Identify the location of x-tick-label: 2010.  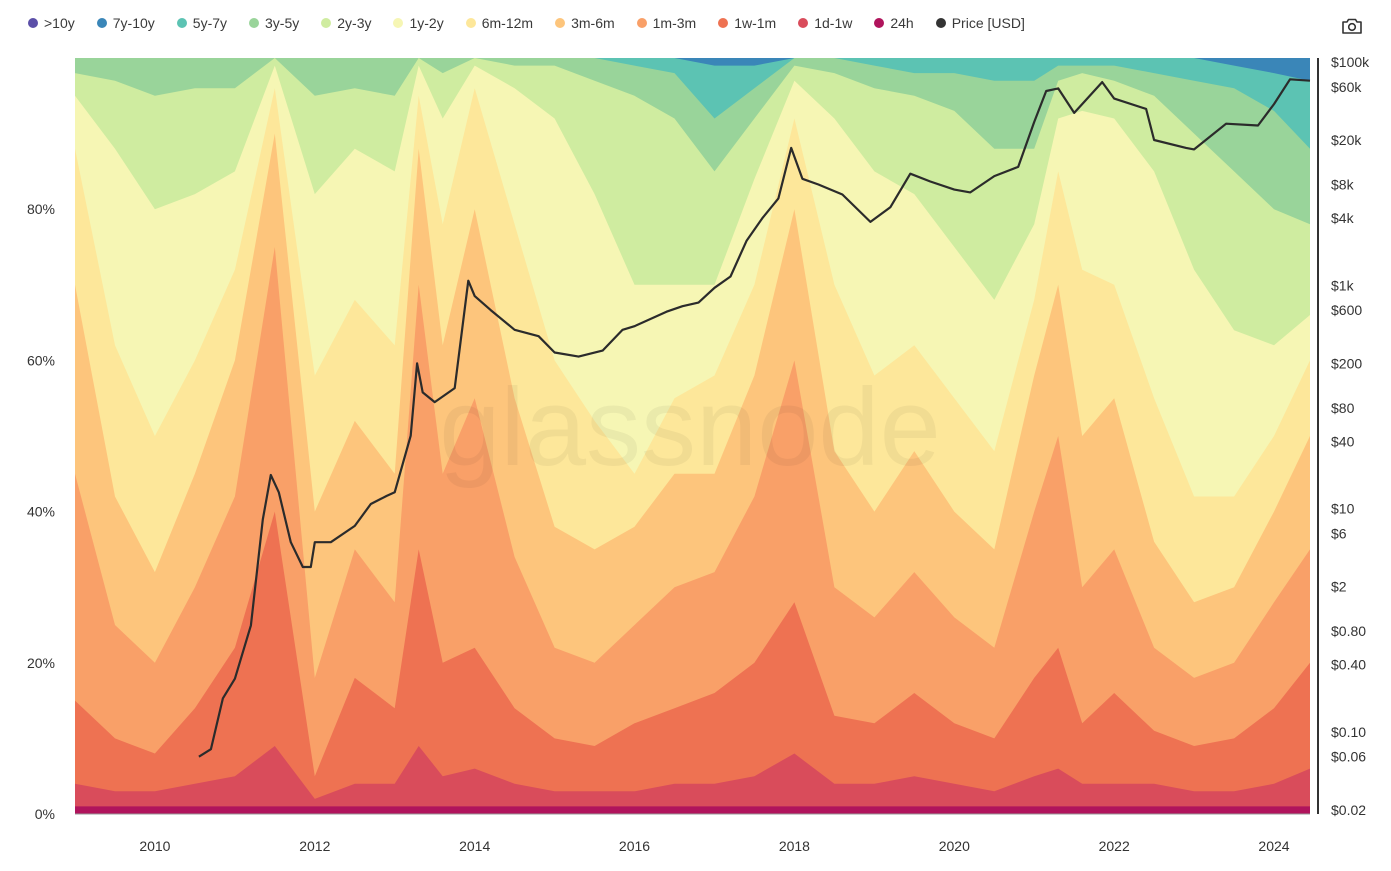
(154, 846).